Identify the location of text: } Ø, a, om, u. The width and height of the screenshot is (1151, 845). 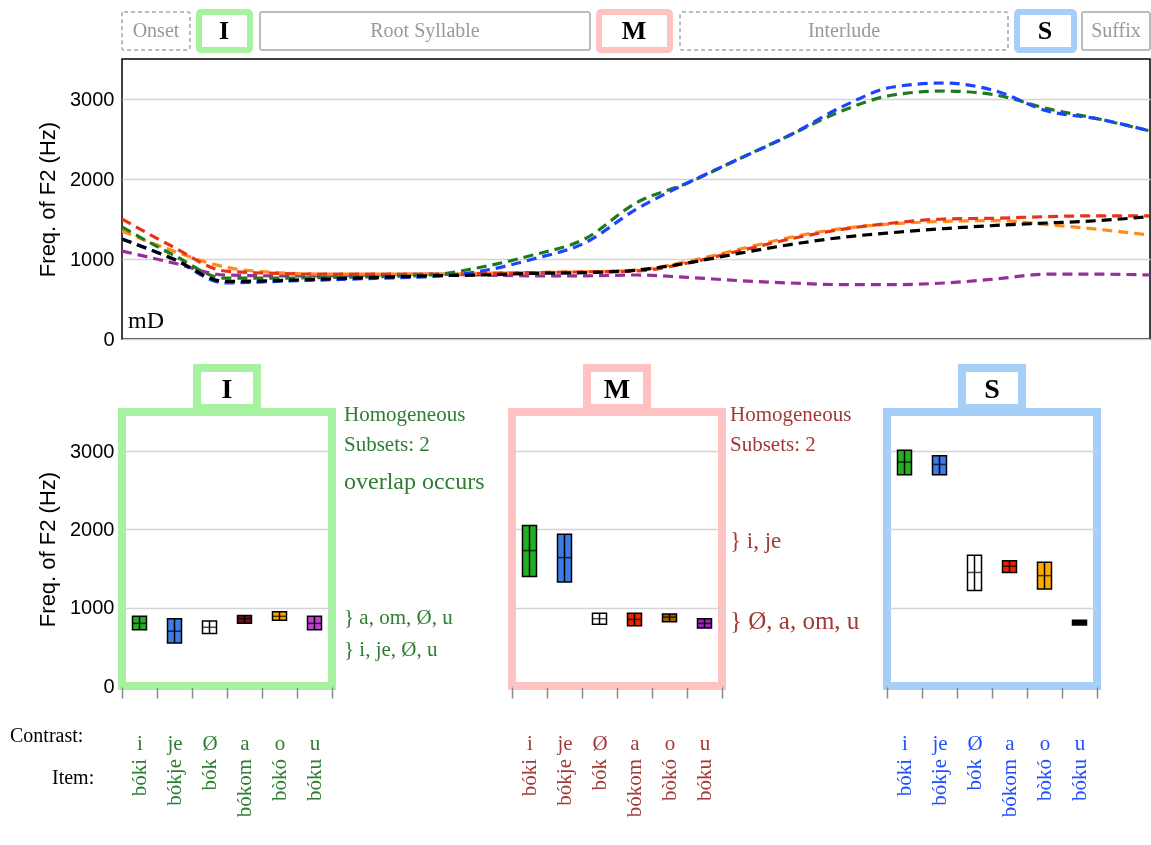
(795, 620).